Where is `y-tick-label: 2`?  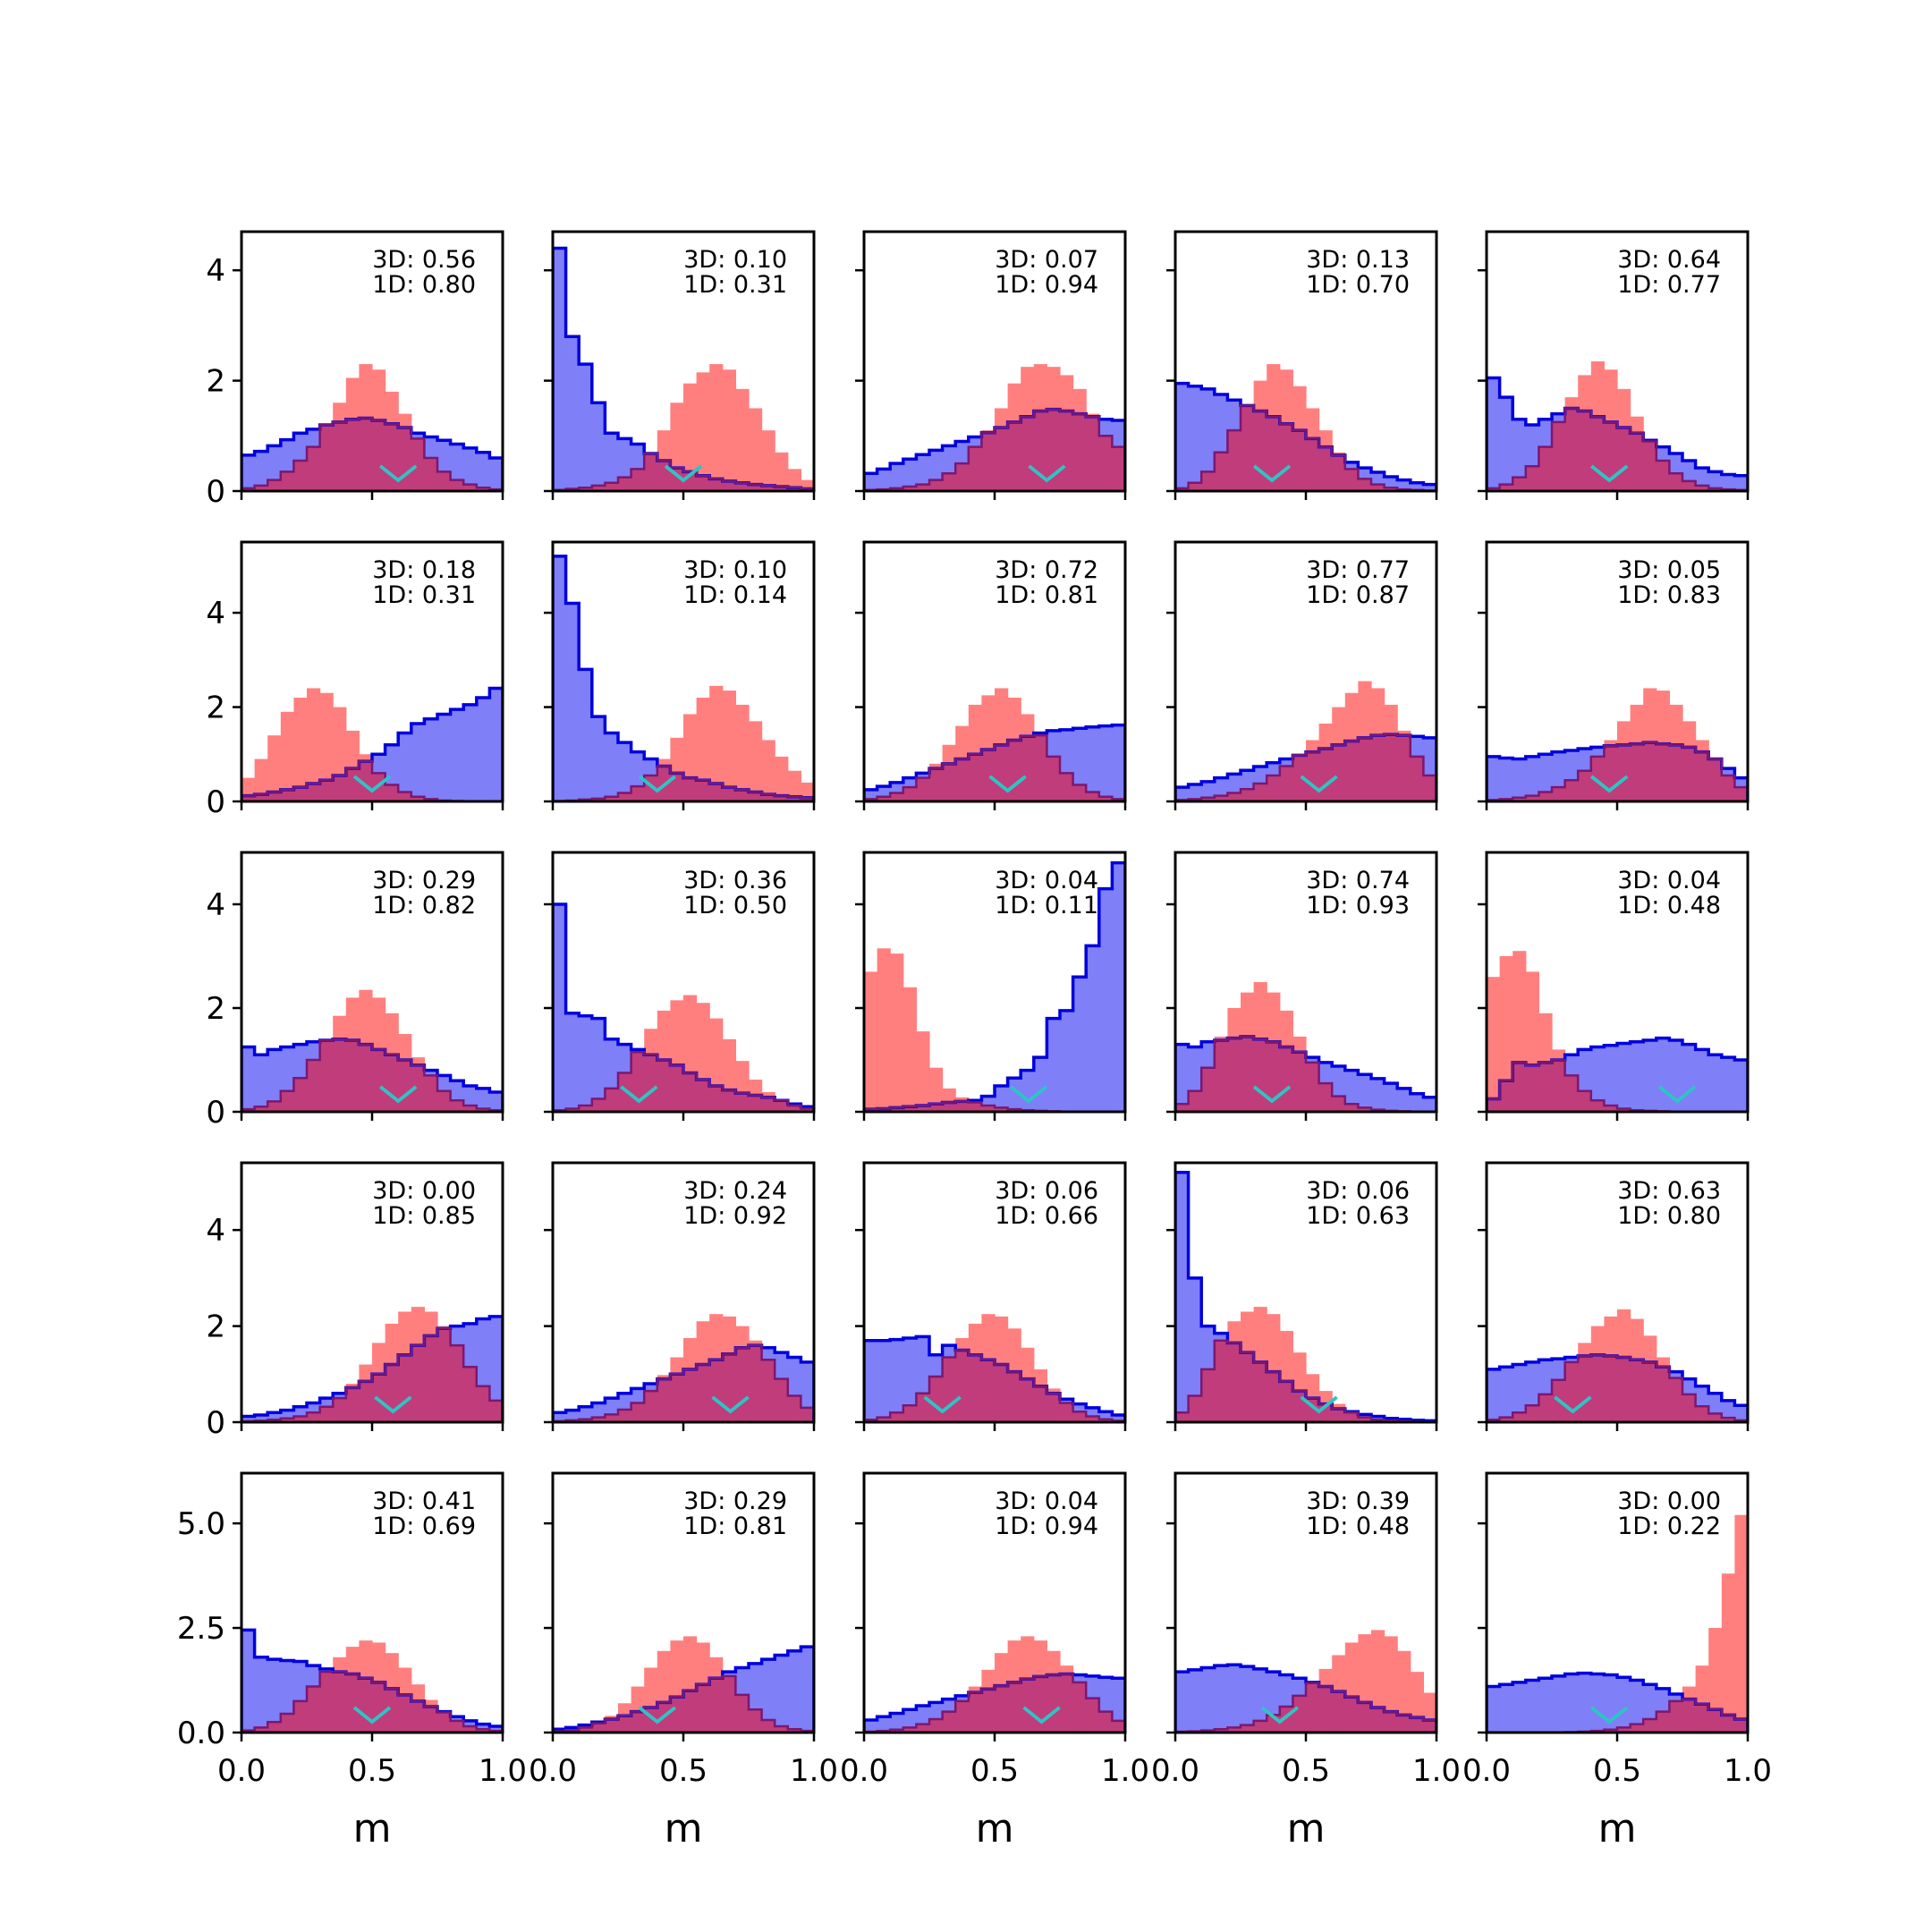 y-tick-label: 2 is located at coordinates (215, 708).